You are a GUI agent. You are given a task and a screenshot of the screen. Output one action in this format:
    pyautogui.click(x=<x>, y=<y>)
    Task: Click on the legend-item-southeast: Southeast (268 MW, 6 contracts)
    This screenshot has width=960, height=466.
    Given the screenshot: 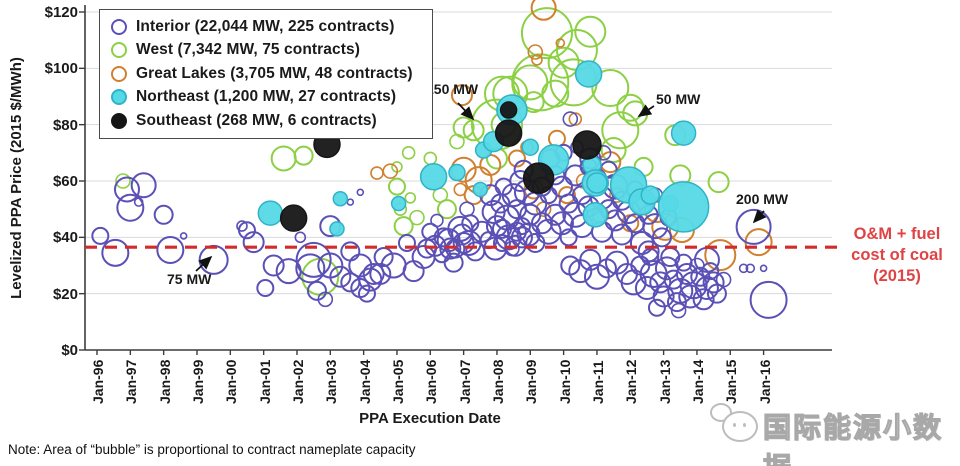 What is the action you would take?
    pyautogui.click(x=271, y=121)
    